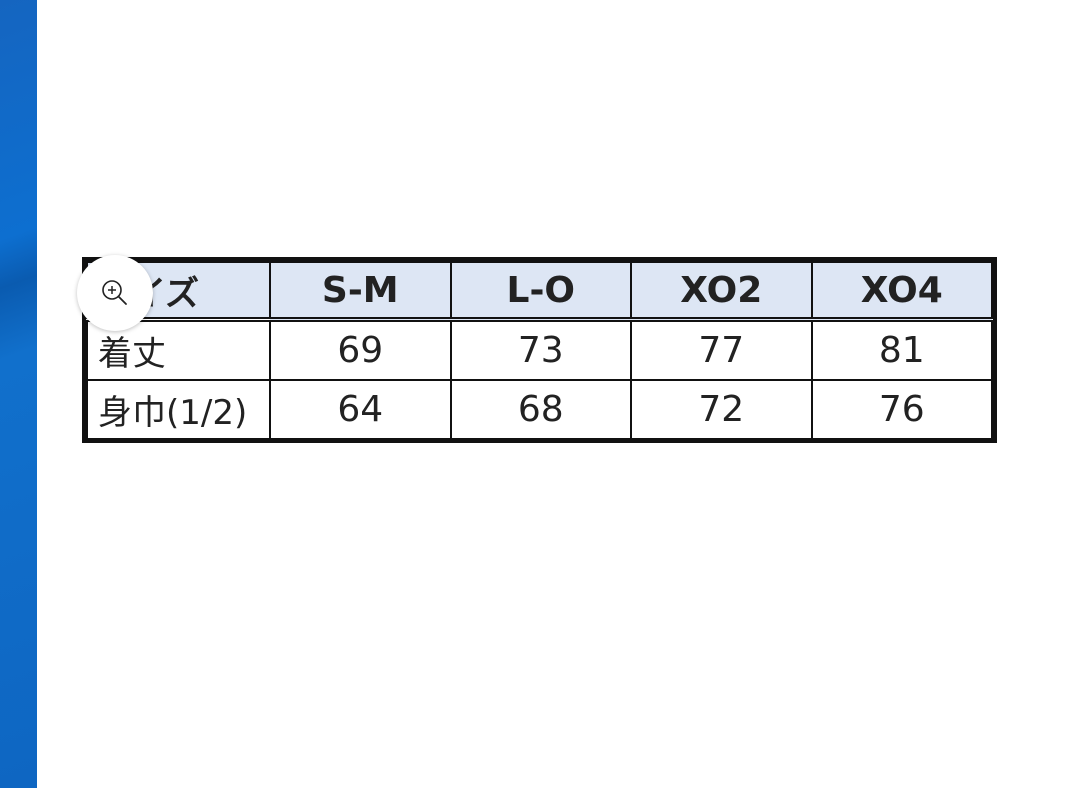 This screenshot has height=788, width=1080. Describe the element at coordinates (901, 409) in the screenshot. I see `table-cell: 76` at that location.